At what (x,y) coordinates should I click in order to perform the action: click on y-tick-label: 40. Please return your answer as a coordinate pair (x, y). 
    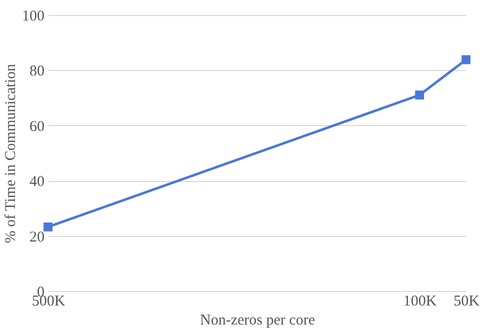
    Looking at the image, I should click on (37, 182).